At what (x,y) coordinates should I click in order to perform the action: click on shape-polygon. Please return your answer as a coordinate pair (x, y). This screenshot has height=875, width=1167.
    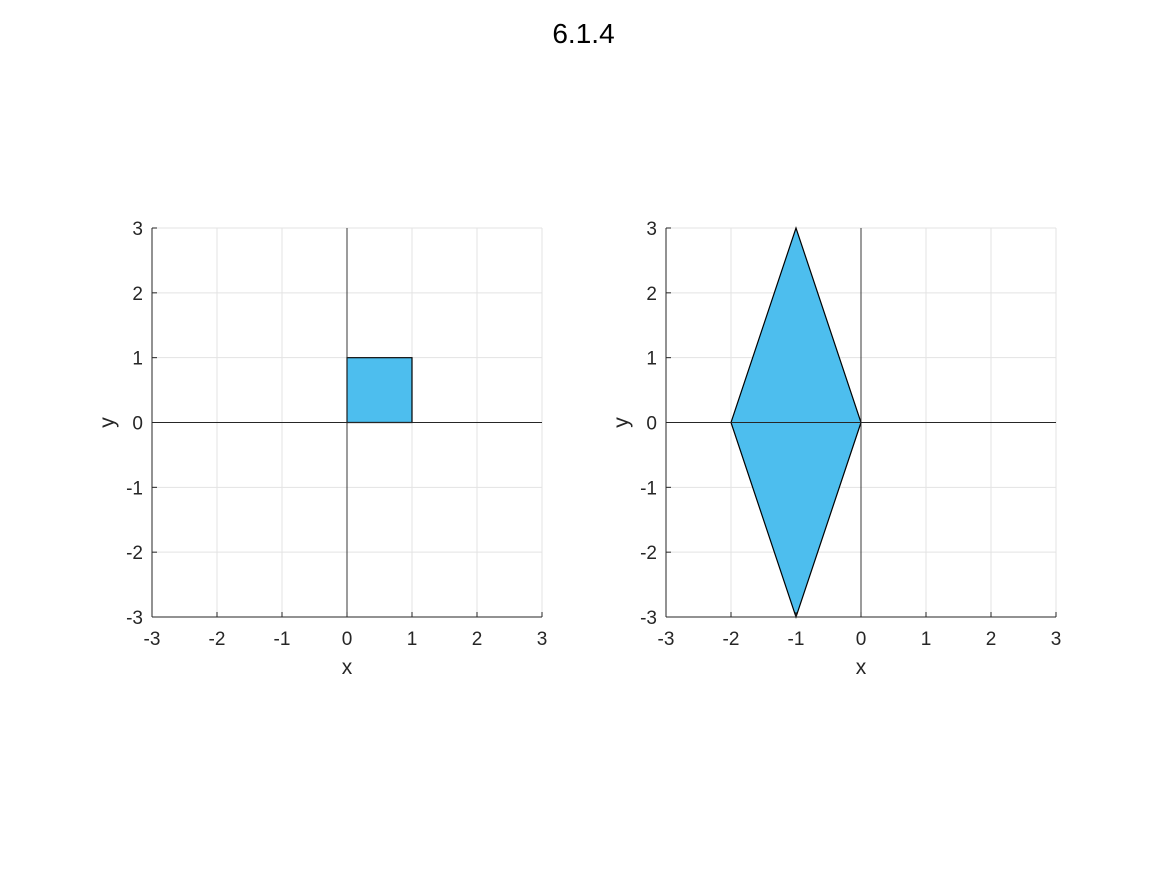
    Looking at the image, I should click on (379, 390).